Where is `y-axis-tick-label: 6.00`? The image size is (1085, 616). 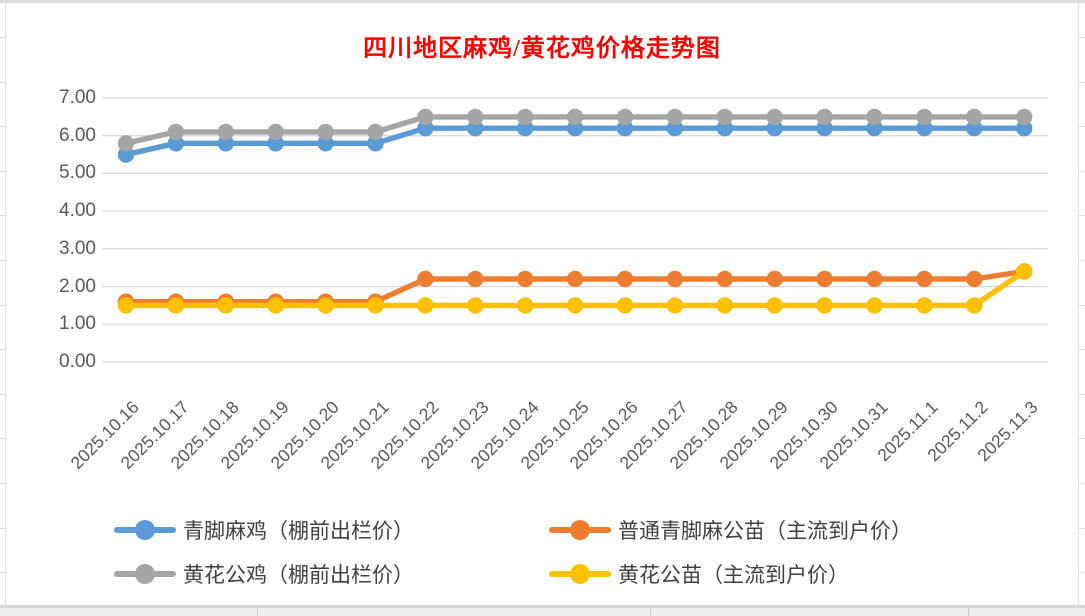
y-axis-tick-label: 6.00 is located at coordinates (77, 135).